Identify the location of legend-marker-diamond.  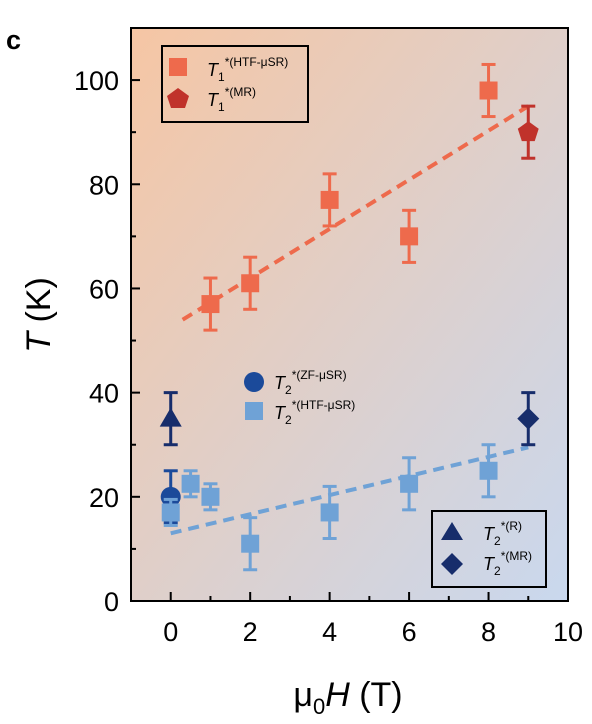
(452, 564).